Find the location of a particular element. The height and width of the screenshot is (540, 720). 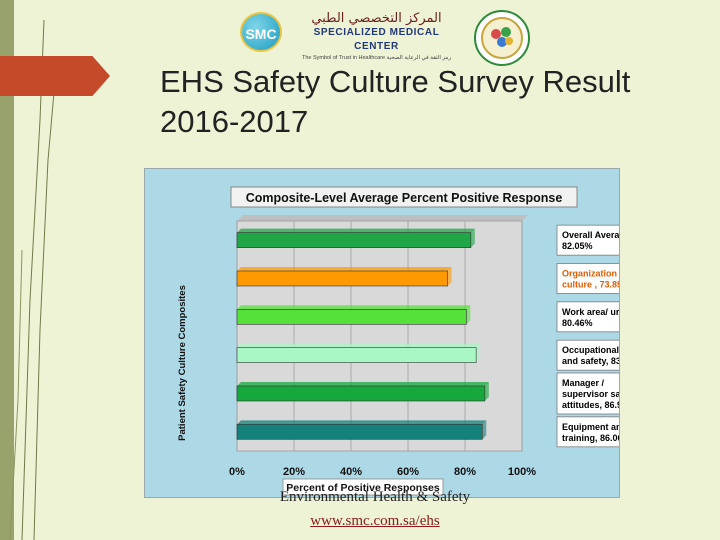

x-tick-label: 80% is located at coordinates (465, 472).